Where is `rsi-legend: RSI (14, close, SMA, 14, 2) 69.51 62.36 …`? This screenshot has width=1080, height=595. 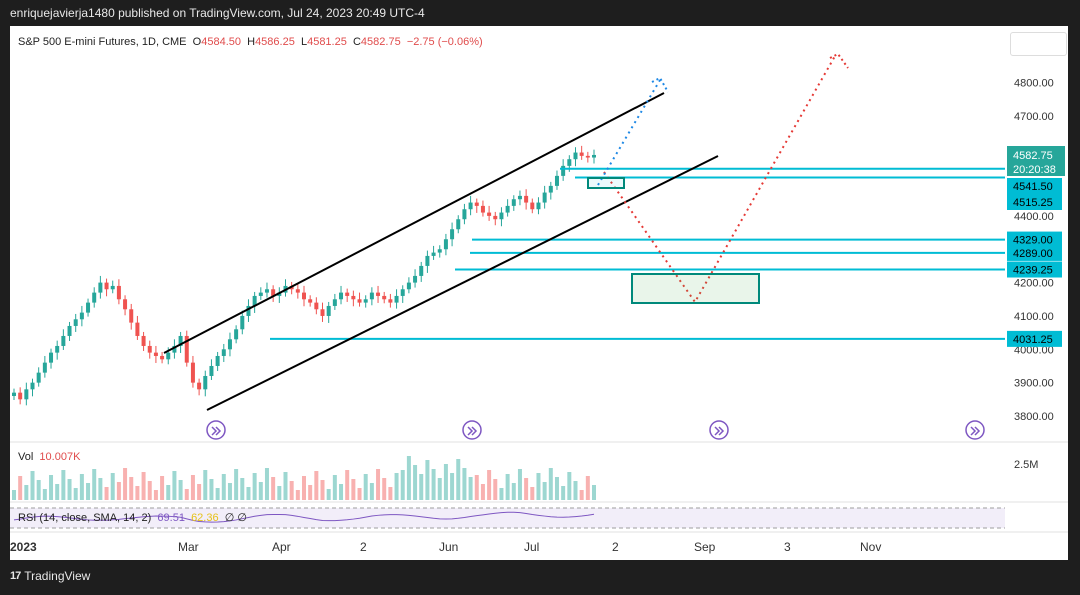 rsi-legend: RSI (14, close, SMA, 14, 2) 69.51 62.36 … is located at coordinates (132, 518).